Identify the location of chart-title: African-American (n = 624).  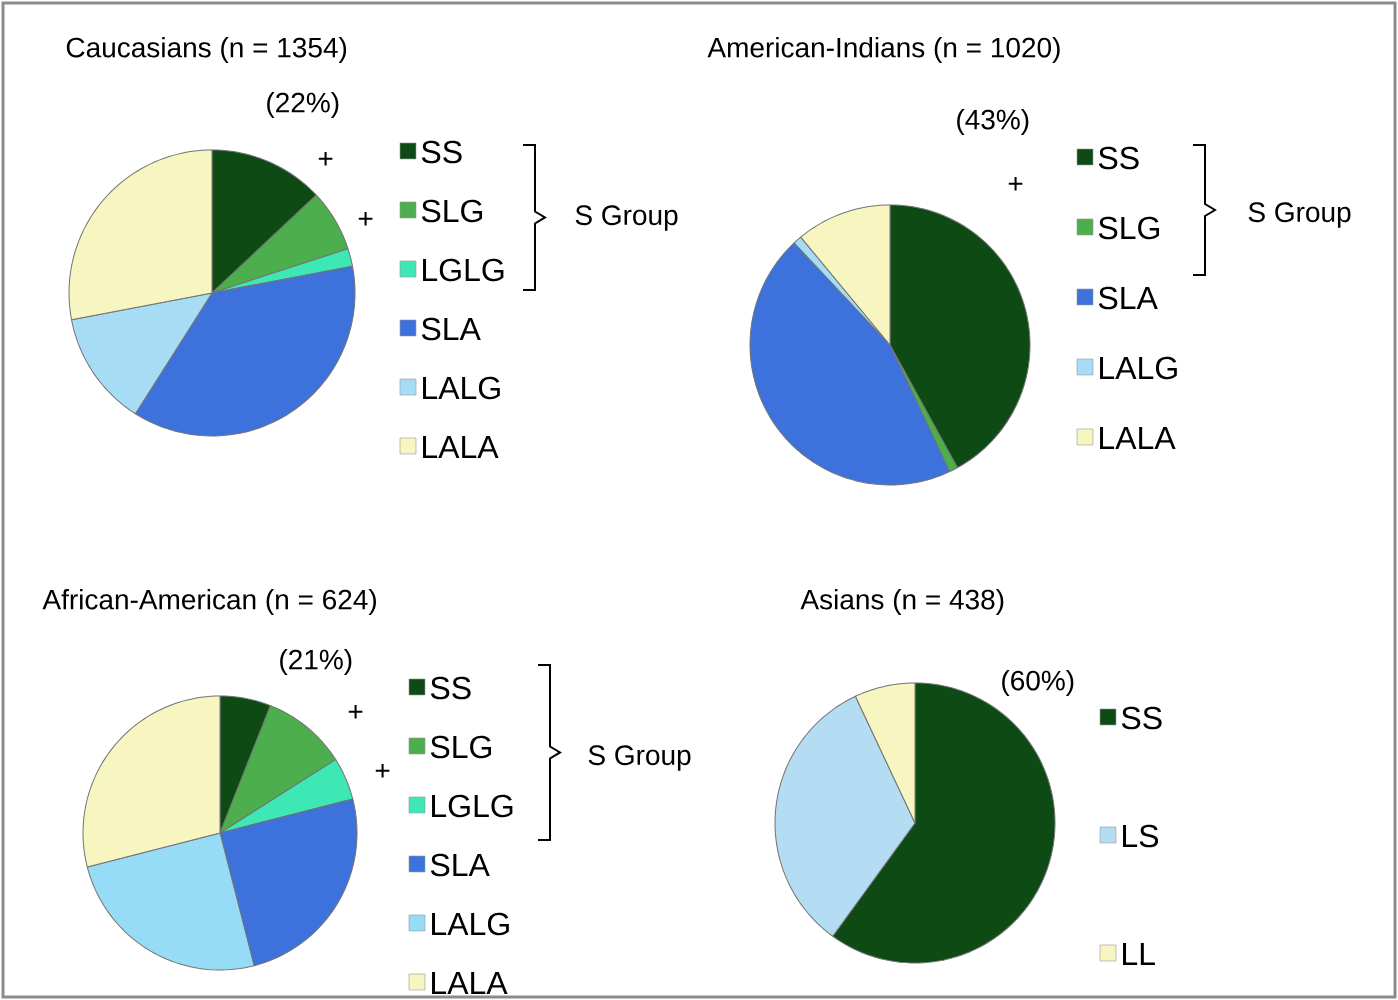
(209, 602).